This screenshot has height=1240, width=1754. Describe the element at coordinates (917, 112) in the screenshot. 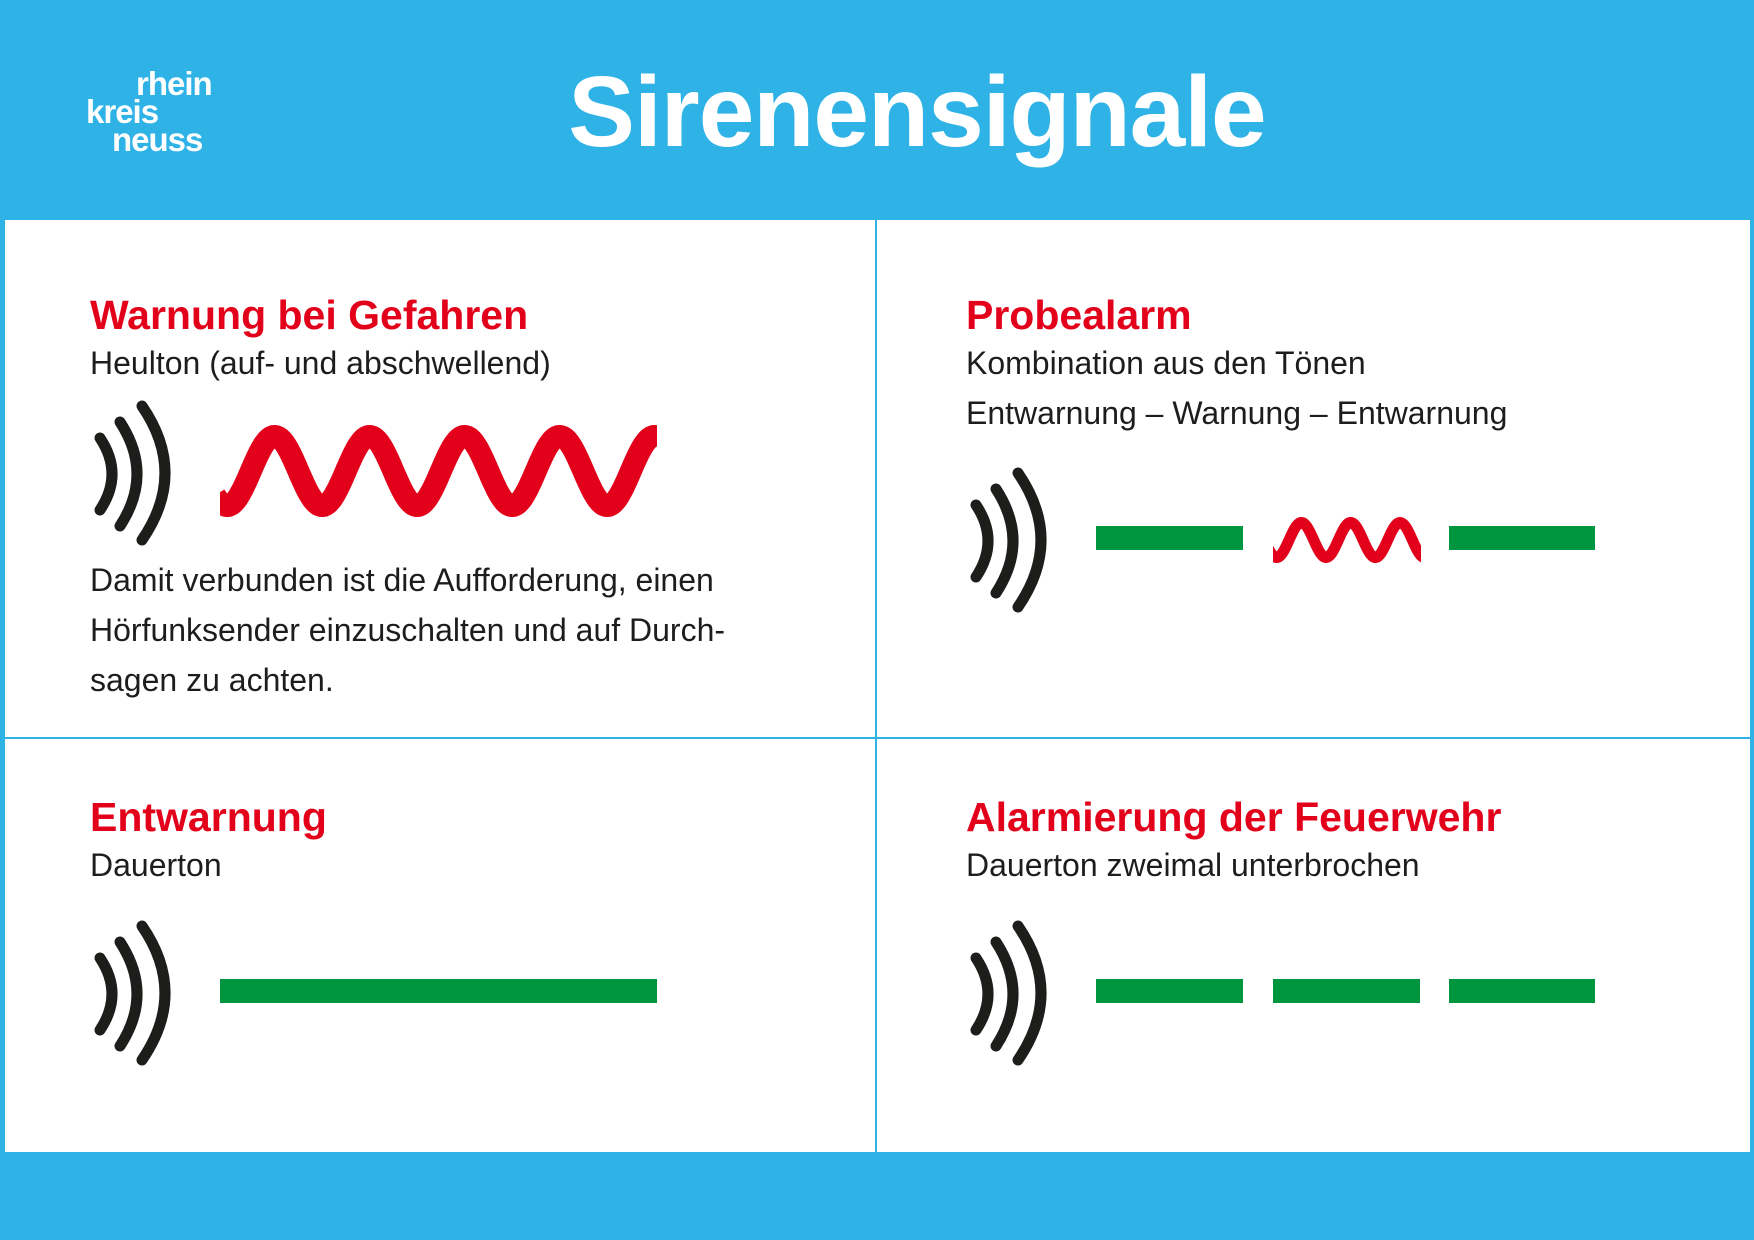

I see `page-title: Sirenensignale` at that location.